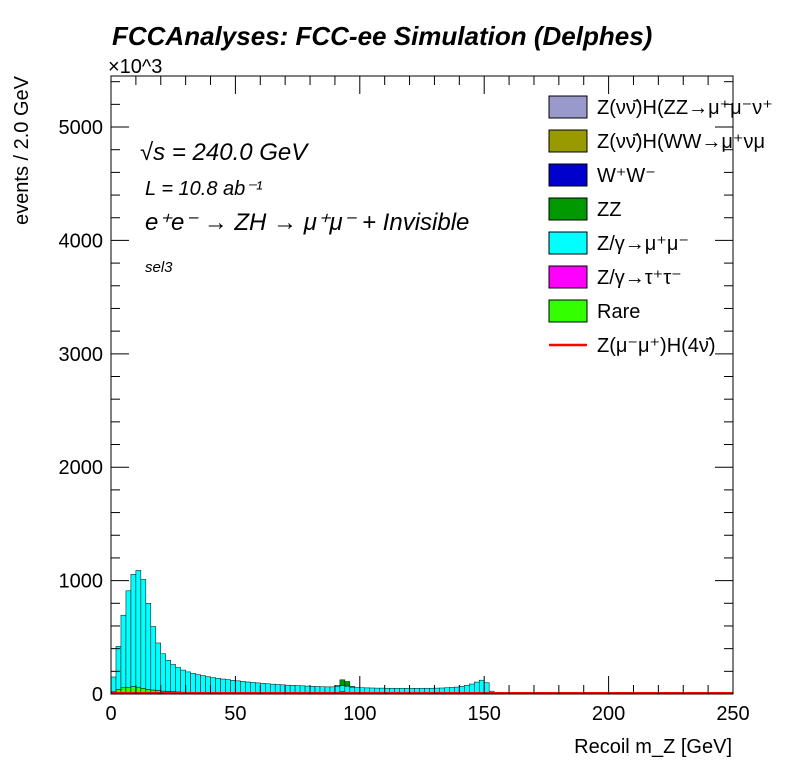 Image resolution: width=796 pixels, height=772 pixels. I want to click on legend-entry-1: Z(νν̄)H(WW→μ⁺νμ, so click(656, 141).